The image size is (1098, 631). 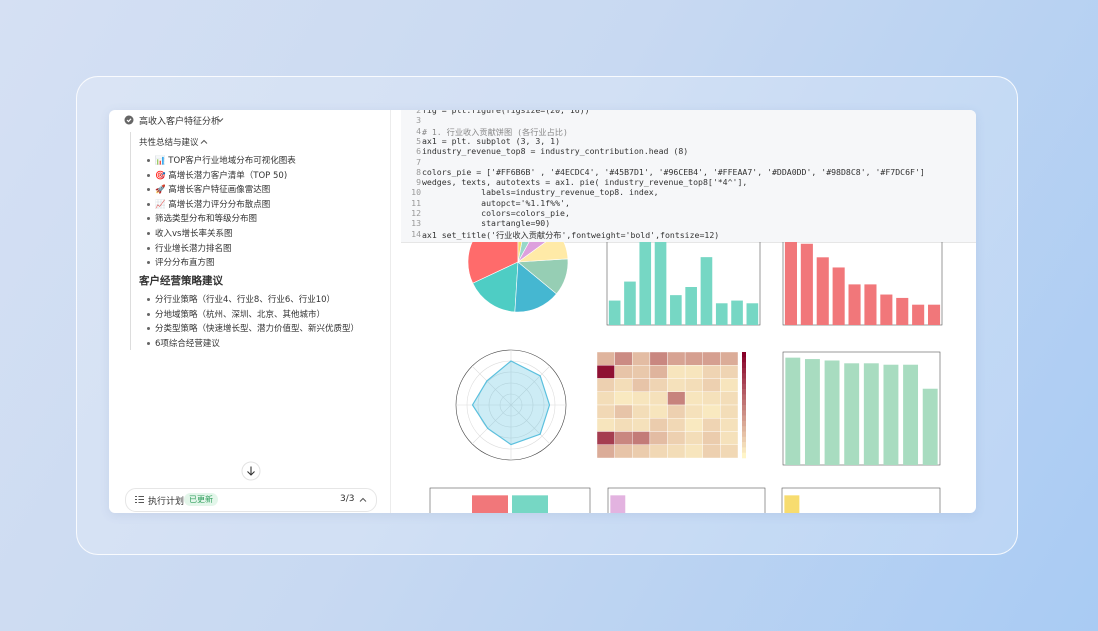 I want to click on plan-progress: 3/3, so click(x=347, y=499).